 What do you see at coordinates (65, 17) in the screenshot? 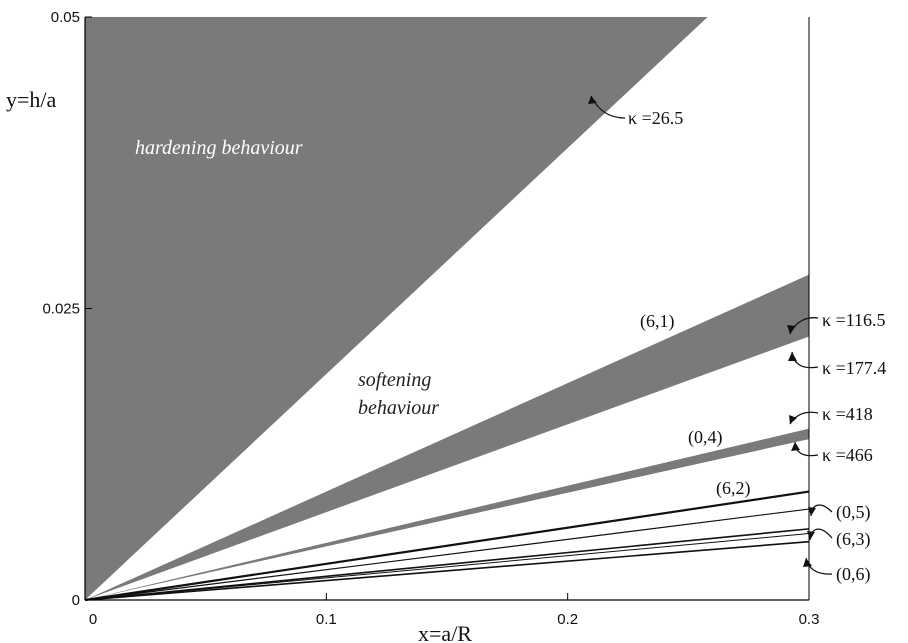
I see `y-tick-label: 0.05` at bounding box center [65, 17].